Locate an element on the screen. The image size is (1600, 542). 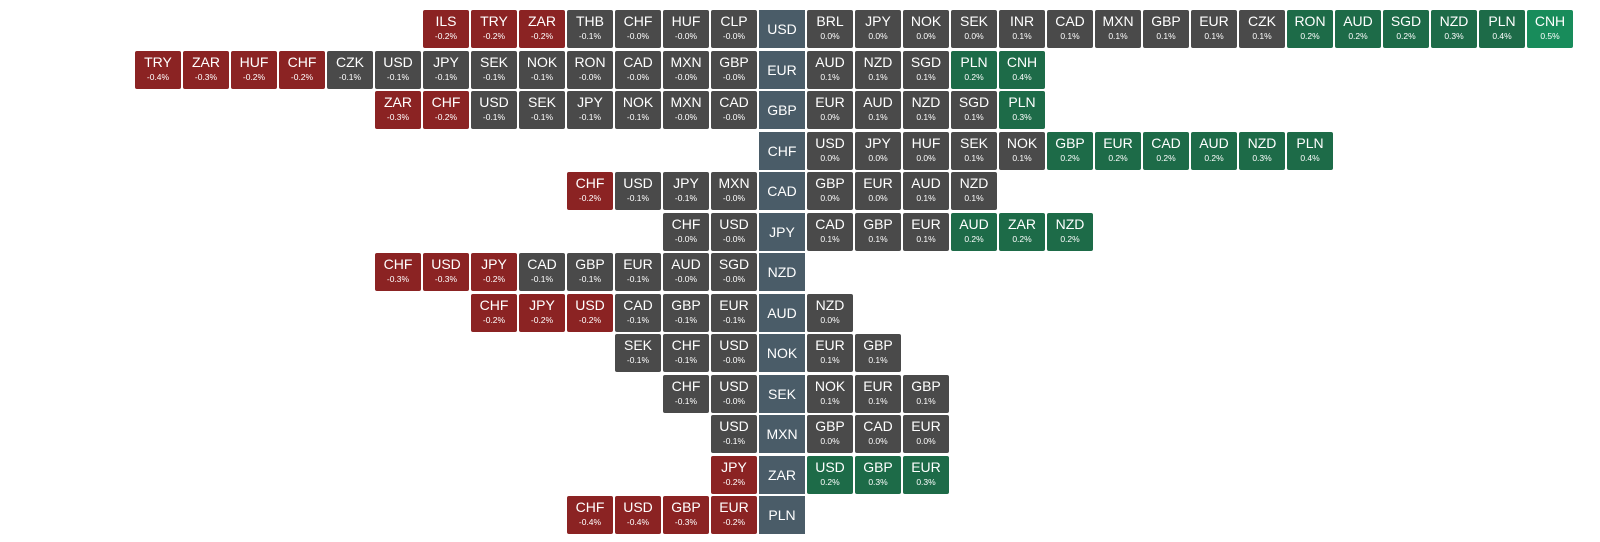
pair-tile-pln: PLN 0.2% is located at coordinates (974, 70).